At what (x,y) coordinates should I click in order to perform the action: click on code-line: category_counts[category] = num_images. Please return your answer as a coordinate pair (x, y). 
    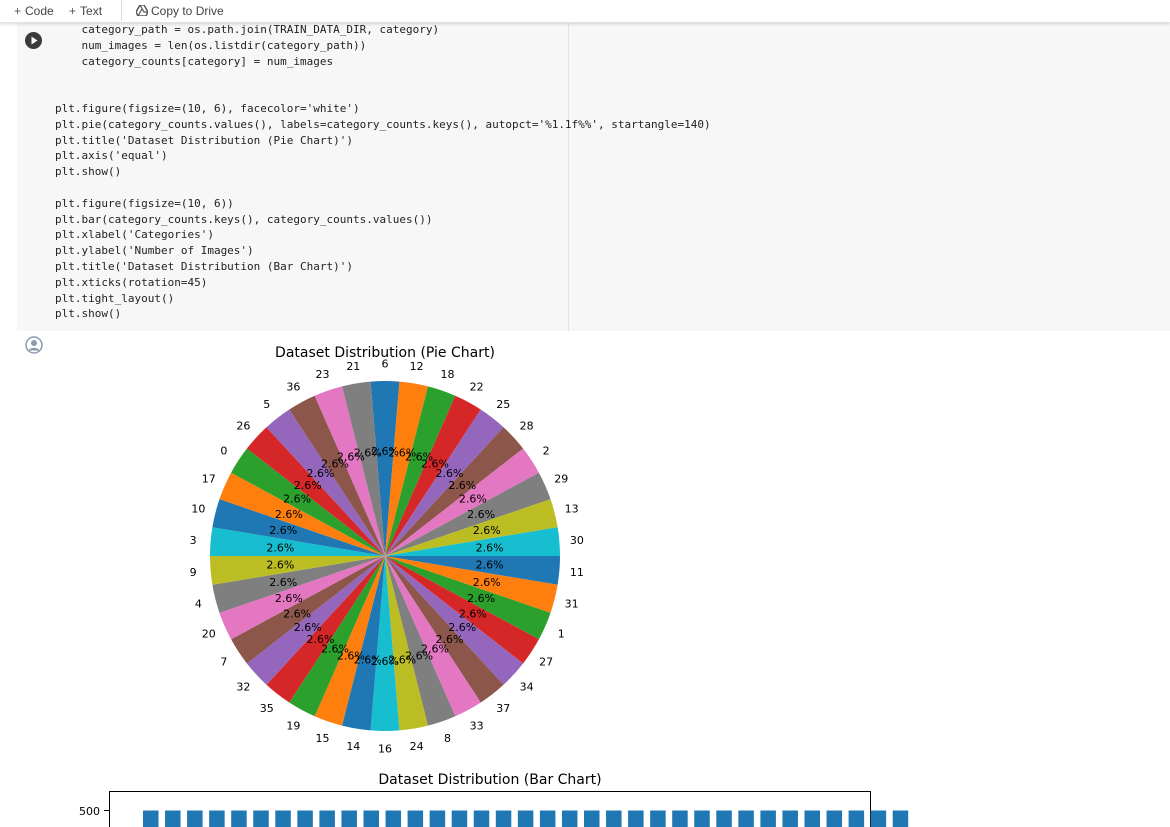
    Looking at the image, I should click on (194, 61).